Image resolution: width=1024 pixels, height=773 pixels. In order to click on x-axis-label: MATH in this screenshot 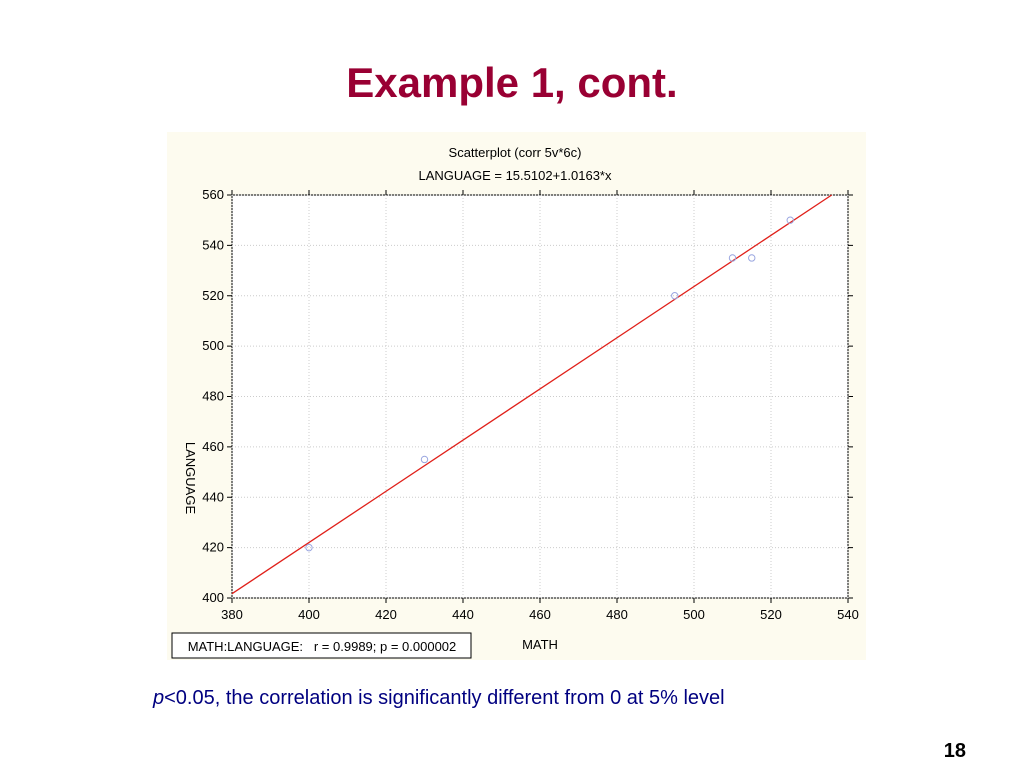, I will do `click(540, 644)`.